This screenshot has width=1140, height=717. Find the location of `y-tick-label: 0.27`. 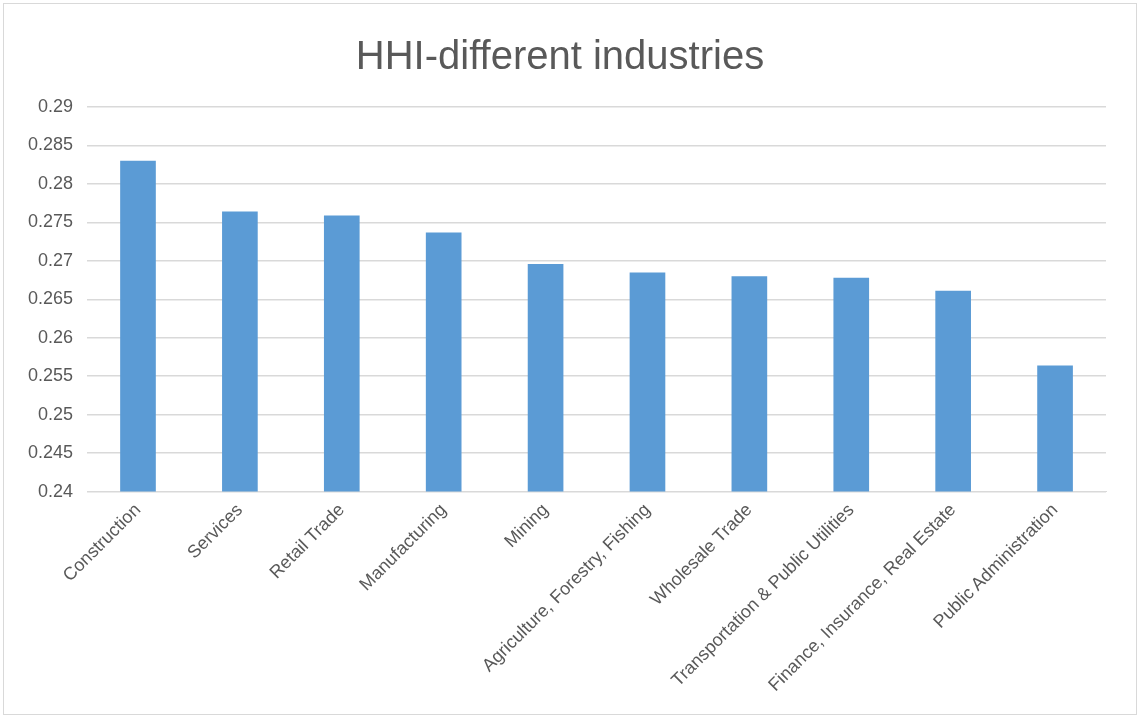

y-tick-label: 0.27 is located at coordinates (56, 259).